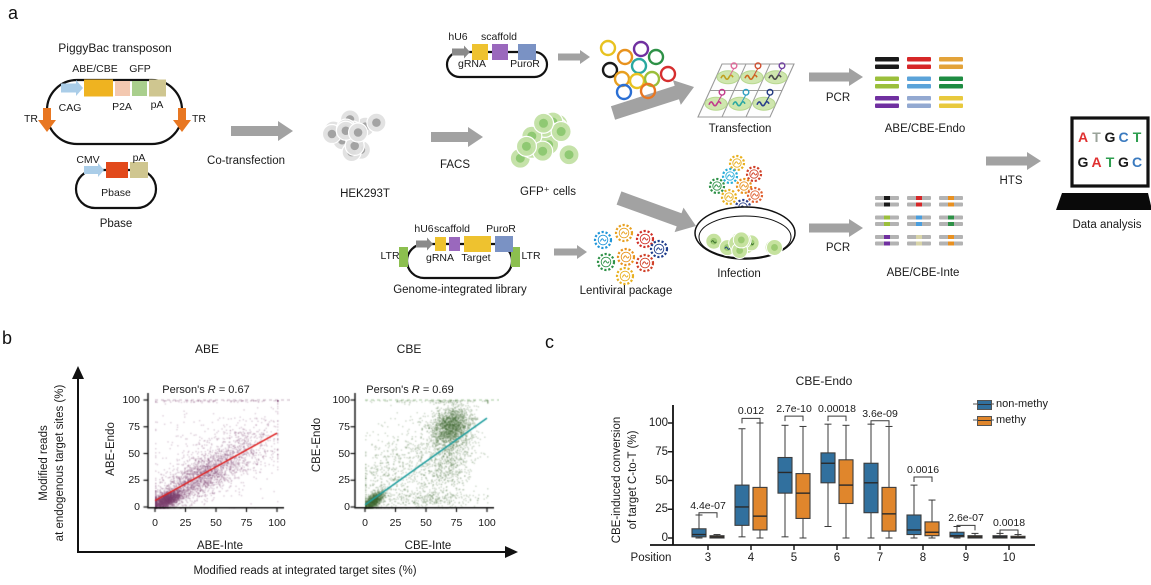 This screenshot has height=585, width=1151. Describe the element at coordinates (880, 413) in the screenshot. I see `pvalue-label: 3.6e-09` at that location.